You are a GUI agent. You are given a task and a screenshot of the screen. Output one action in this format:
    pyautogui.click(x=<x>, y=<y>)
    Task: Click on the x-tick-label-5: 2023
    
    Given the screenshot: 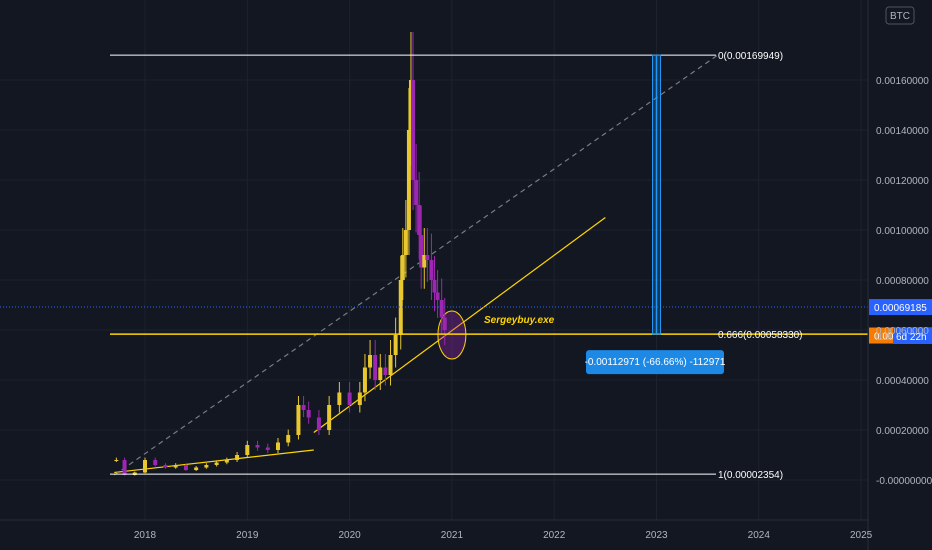 What is the action you would take?
    pyautogui.click(x=656, y=535)
    